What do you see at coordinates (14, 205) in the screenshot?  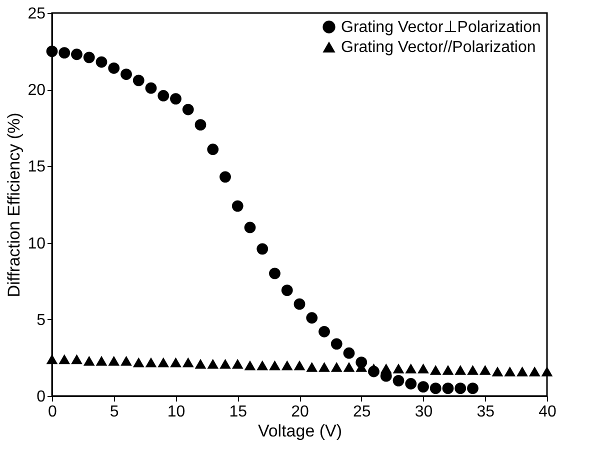 I see `y-axis-title: Diffraction Efficiency (%)` at bounding box center [14, 205].